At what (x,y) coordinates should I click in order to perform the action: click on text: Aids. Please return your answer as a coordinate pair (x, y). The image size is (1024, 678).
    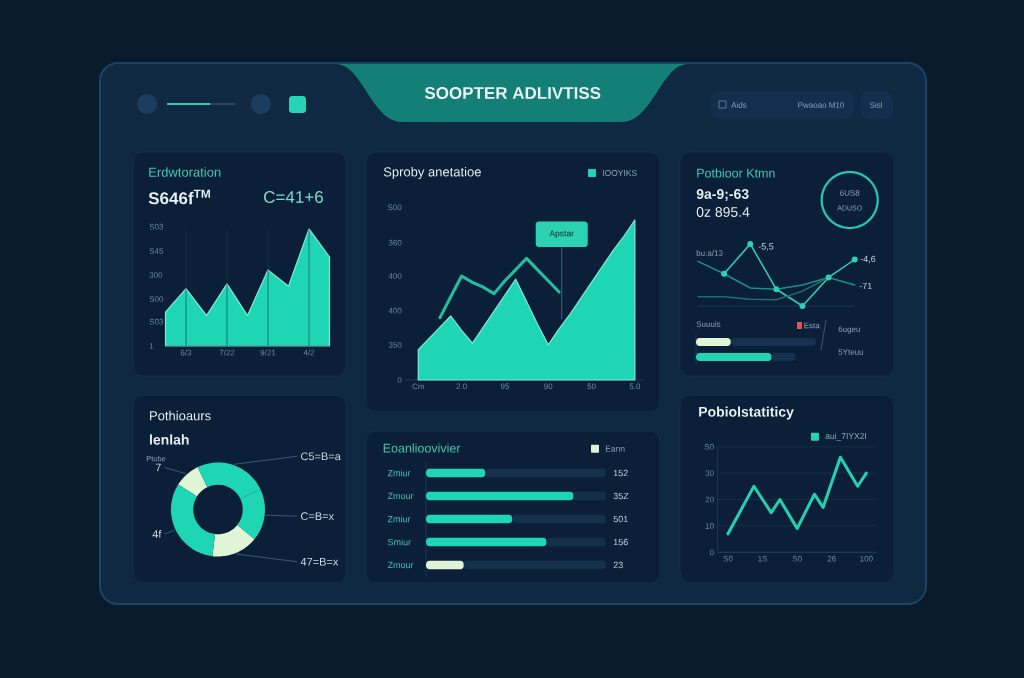
    Looking at the image, I should click on (739, 105).